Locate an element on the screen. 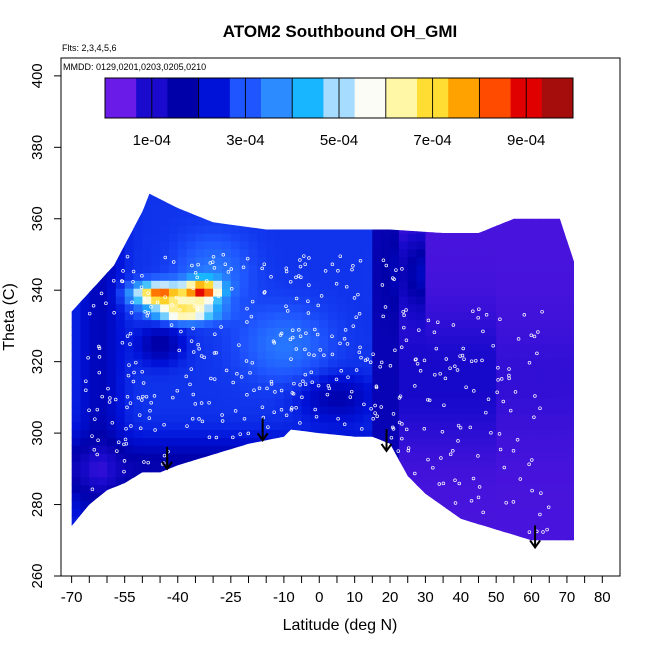 The width and height of the screenshot is (650, 650). y-axis-label: Theta (C) is located at coordinates (9, 317).